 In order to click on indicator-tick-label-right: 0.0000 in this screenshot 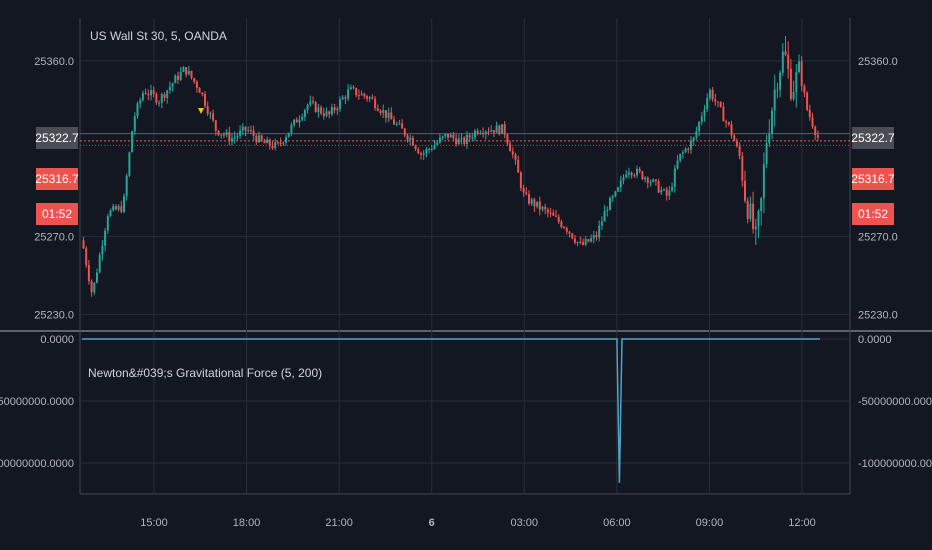, I will do `click(875, 340)`.